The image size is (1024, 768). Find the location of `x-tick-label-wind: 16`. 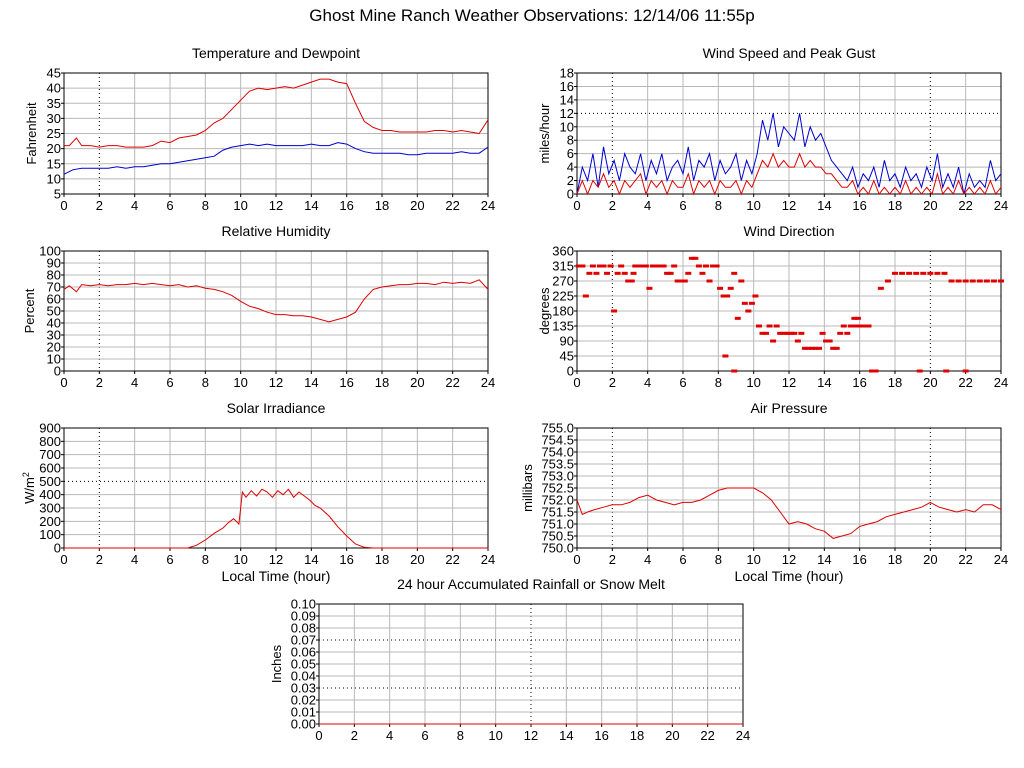

x-tick-label-wind: 16 is located at coordinates (859, 205).